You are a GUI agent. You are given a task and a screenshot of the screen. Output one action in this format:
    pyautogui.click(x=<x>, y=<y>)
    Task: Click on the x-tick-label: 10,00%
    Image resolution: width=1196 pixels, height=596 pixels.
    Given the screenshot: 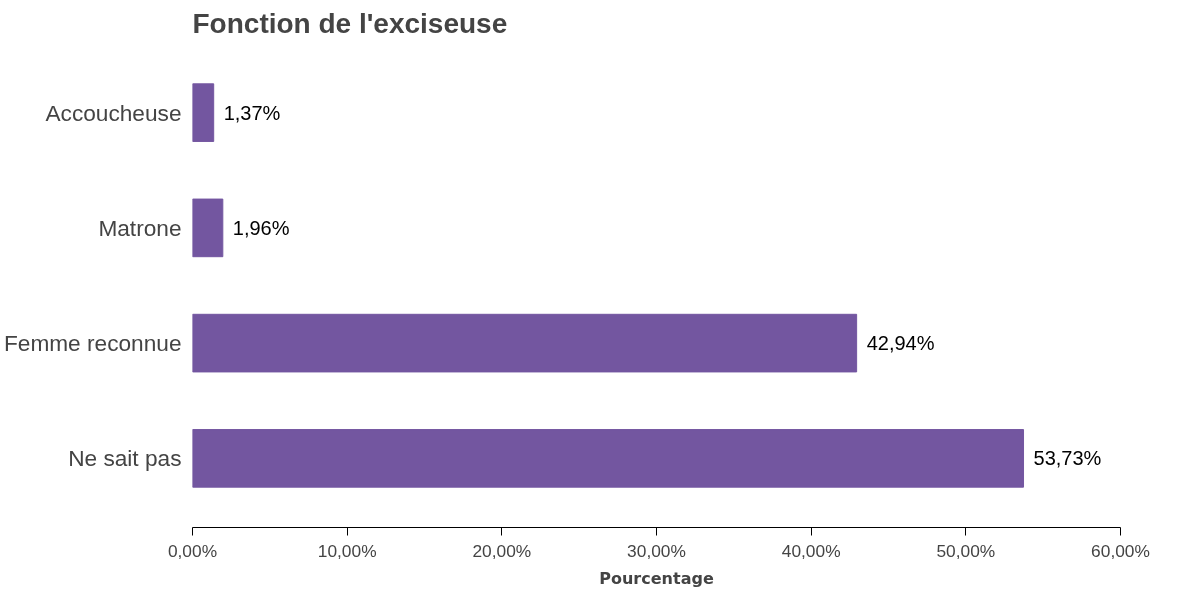 What is the action you would take?
    pyautogui.click(x=347, y=550)
    